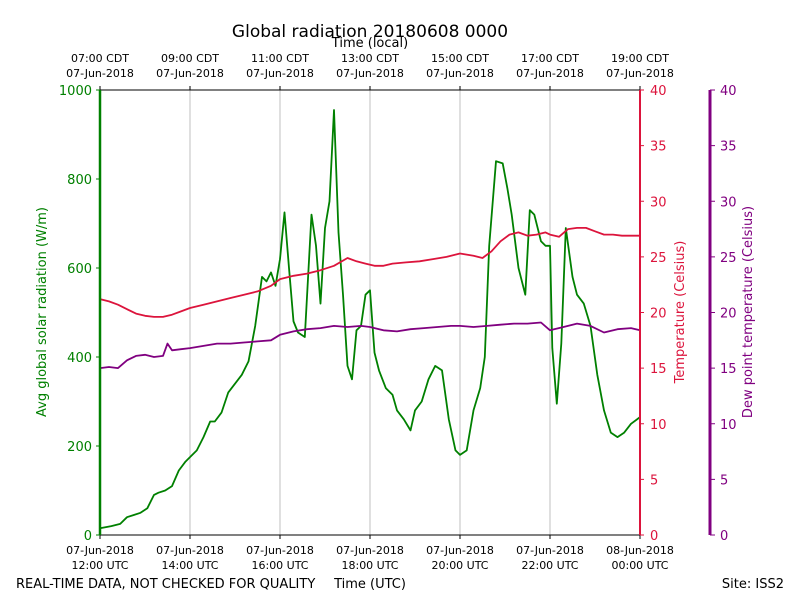 The image size is (800, 600). What do you see at coordinates (279, 565) in the screenshot?
I see `x-tick-label-time: 16:00 UTC` at bounding box center [279, 565].